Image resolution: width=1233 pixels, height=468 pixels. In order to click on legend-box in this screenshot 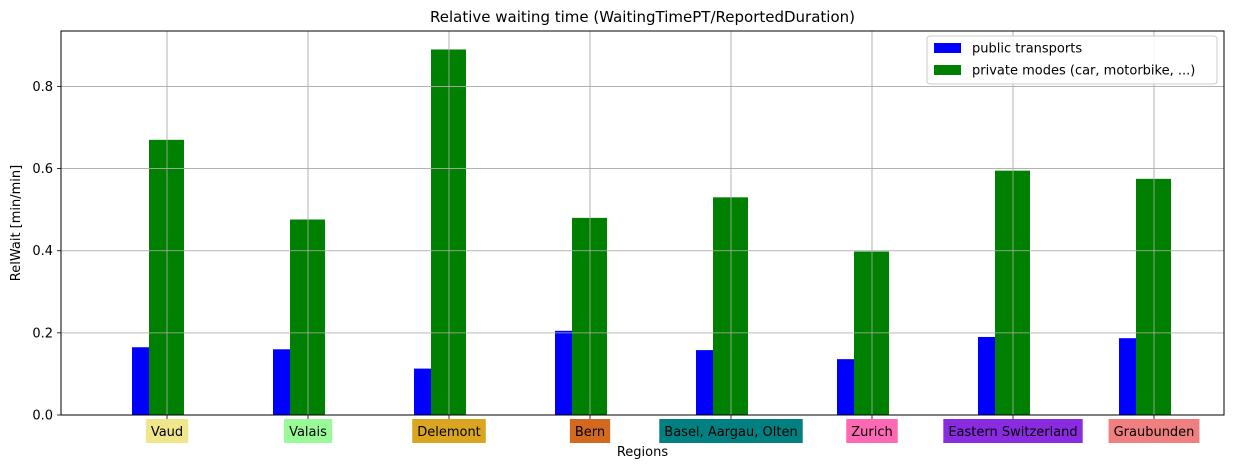, I will do `click(1072, 60)`.